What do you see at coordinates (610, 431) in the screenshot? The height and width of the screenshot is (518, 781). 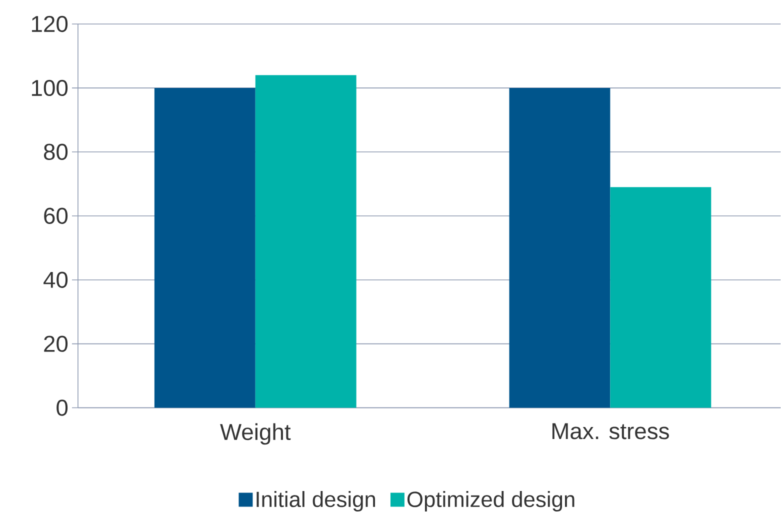 I see `x-tick-label: Max. stress` at bounding box center [610, 431].